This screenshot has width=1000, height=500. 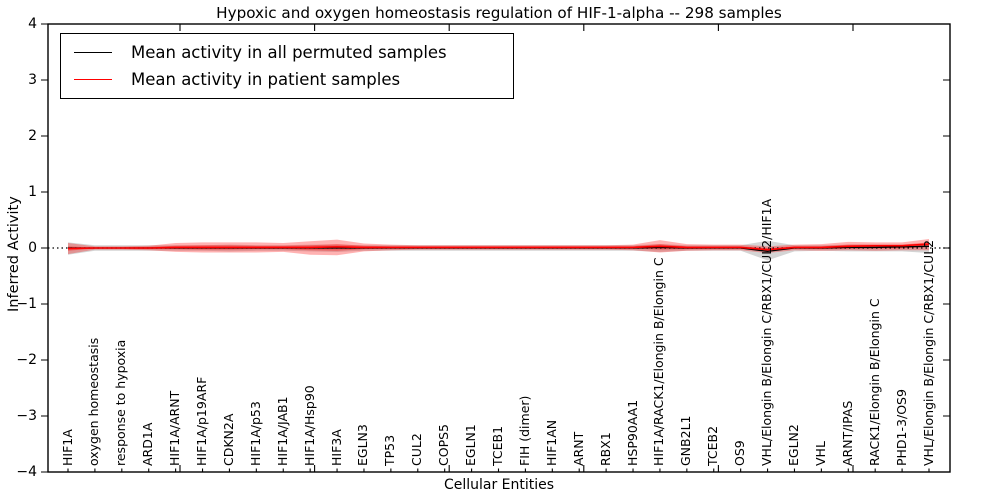 I want to click on x-tick-label: HIF1A/ARNT, so click(x=175, y=428).